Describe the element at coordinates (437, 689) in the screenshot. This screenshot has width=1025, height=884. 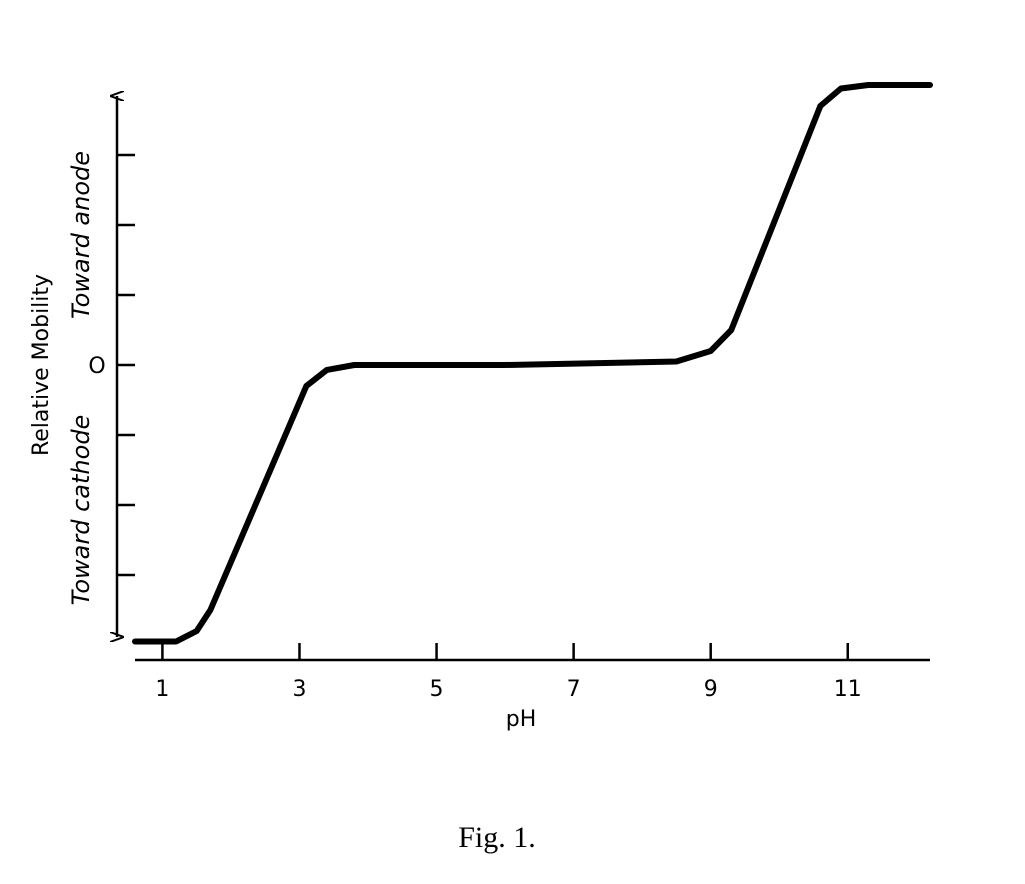
I see `x-tick-label: 5` at that location.